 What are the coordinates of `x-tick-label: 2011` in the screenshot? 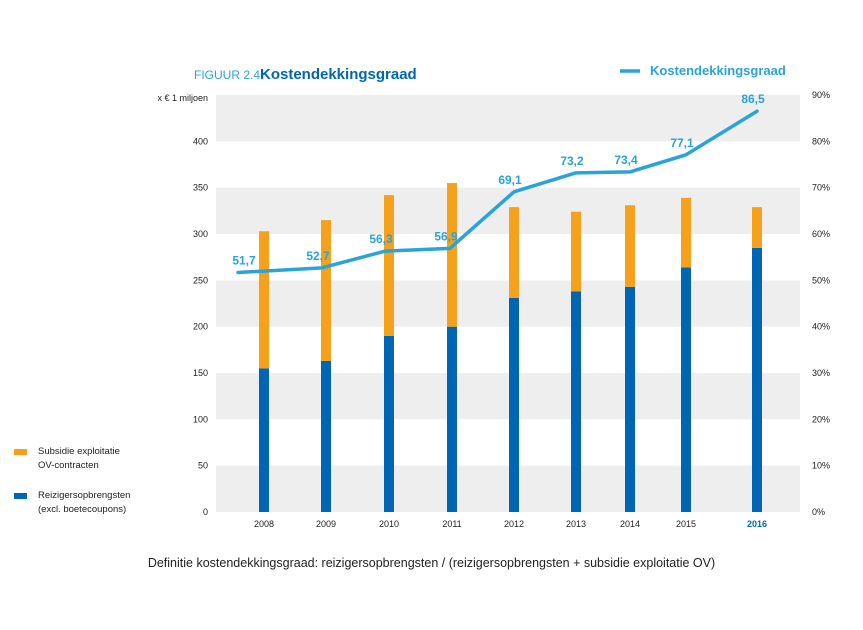 It's located at (451, 524).